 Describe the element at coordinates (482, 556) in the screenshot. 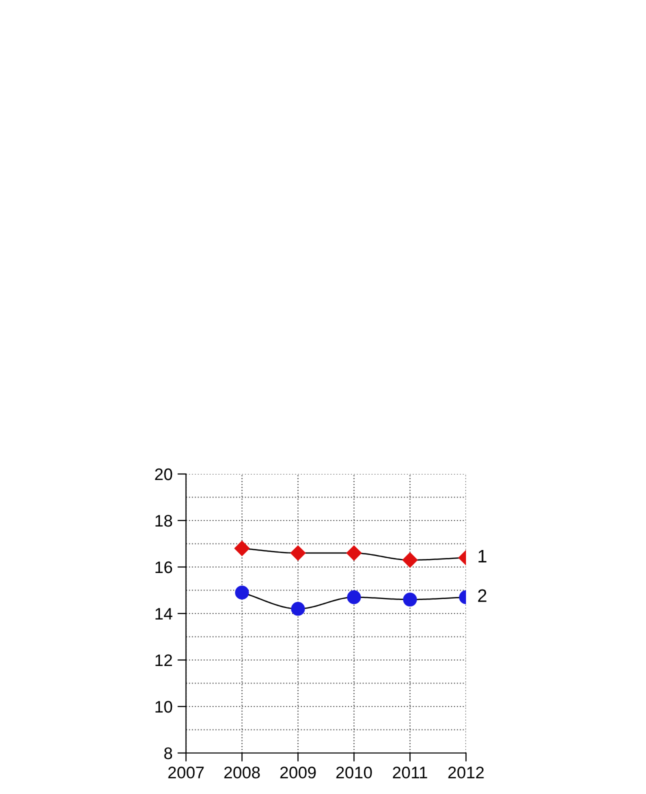

I see `series-label: 1` at that location.